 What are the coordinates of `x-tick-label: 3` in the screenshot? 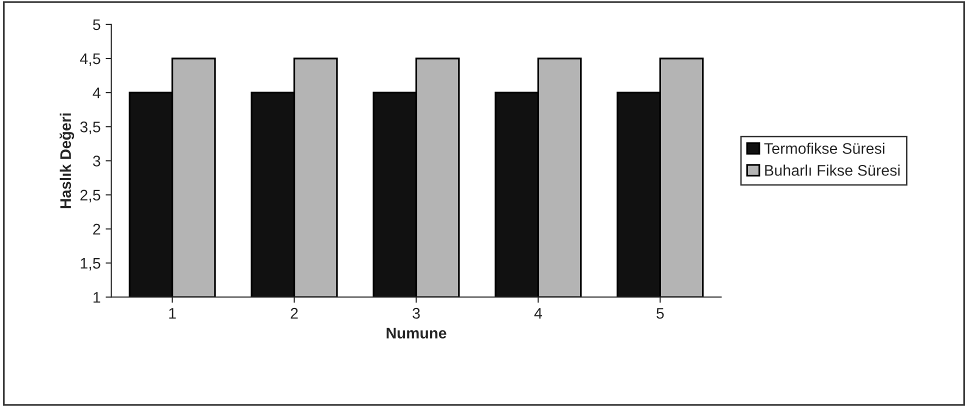 It's located at (416, 313).